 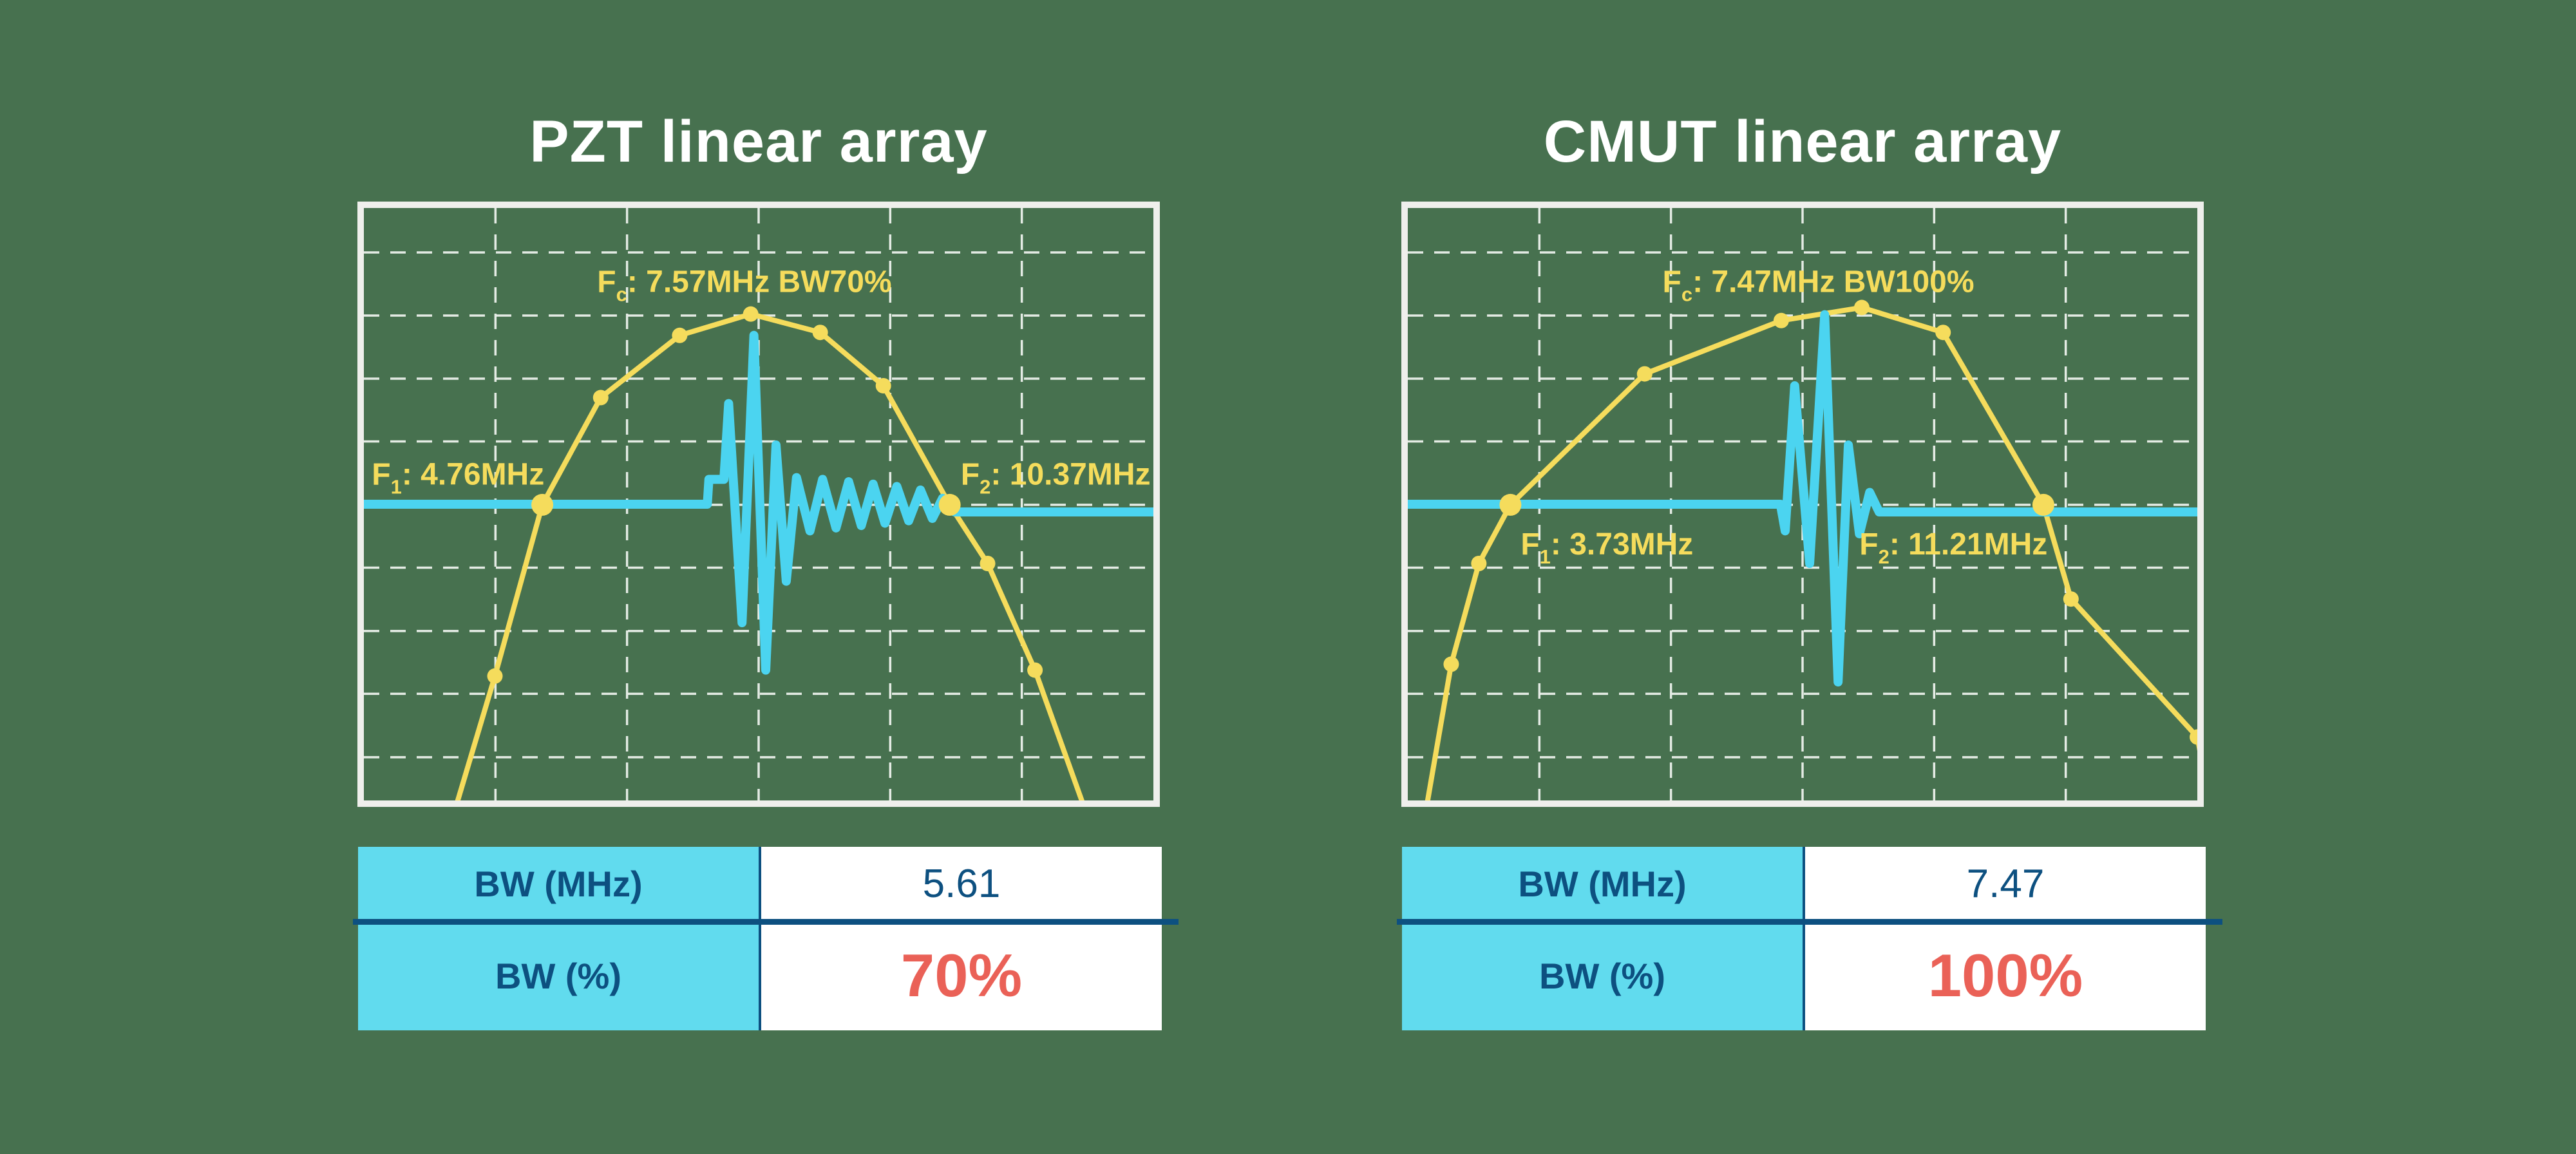 I want to click on annotation-value: : 10.37MHz, so click(x=1070, y=475).